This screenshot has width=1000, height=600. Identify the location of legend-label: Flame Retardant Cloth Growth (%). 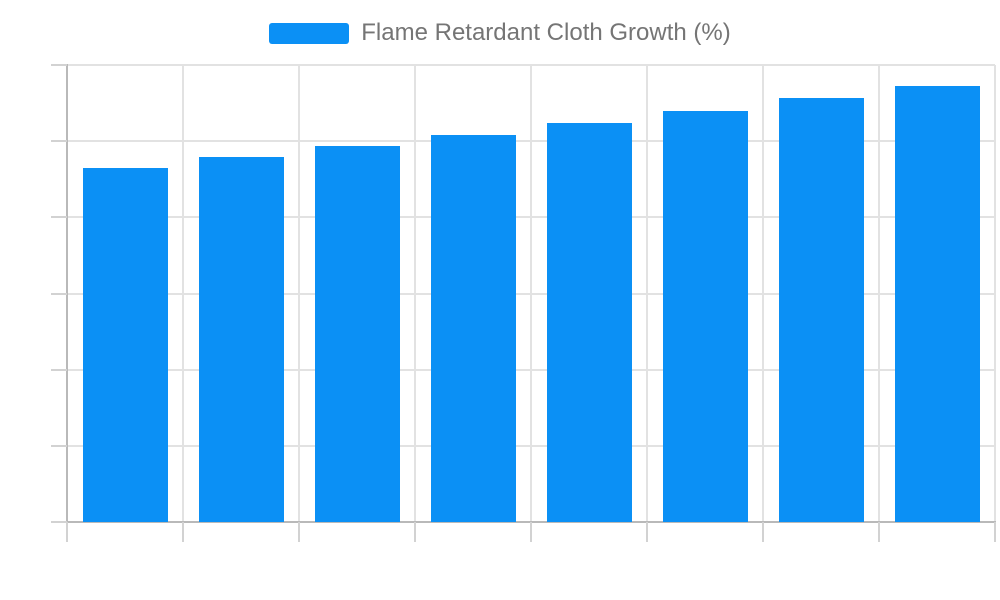
(546, 32).